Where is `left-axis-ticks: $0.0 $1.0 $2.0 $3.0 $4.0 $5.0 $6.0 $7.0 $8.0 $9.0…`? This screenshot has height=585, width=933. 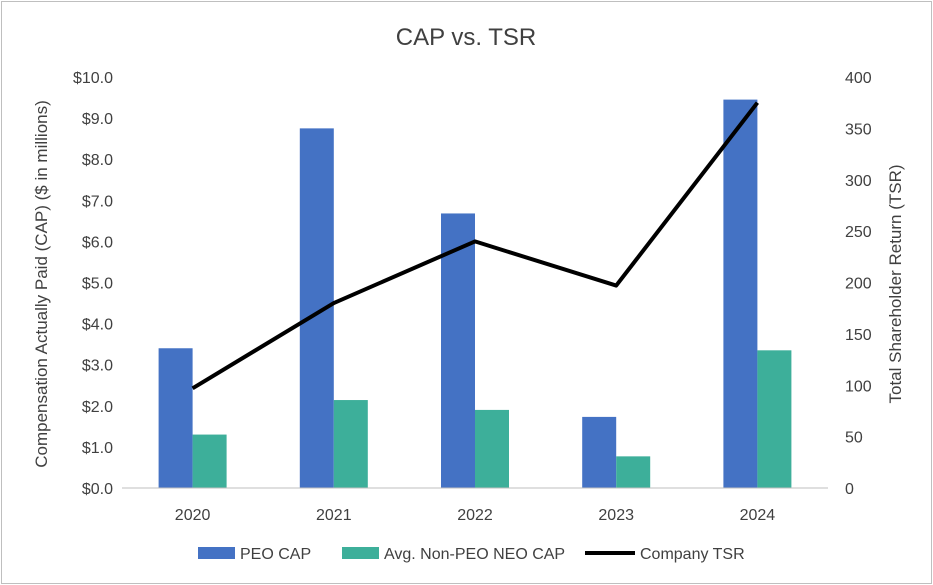 left-axis-ticks: $0.0 $1.0 $2.0 $3.0 $4.0 $5.0 $6.0 $7.0 $8.0 $9.0… is located at coordinates (93, 284).